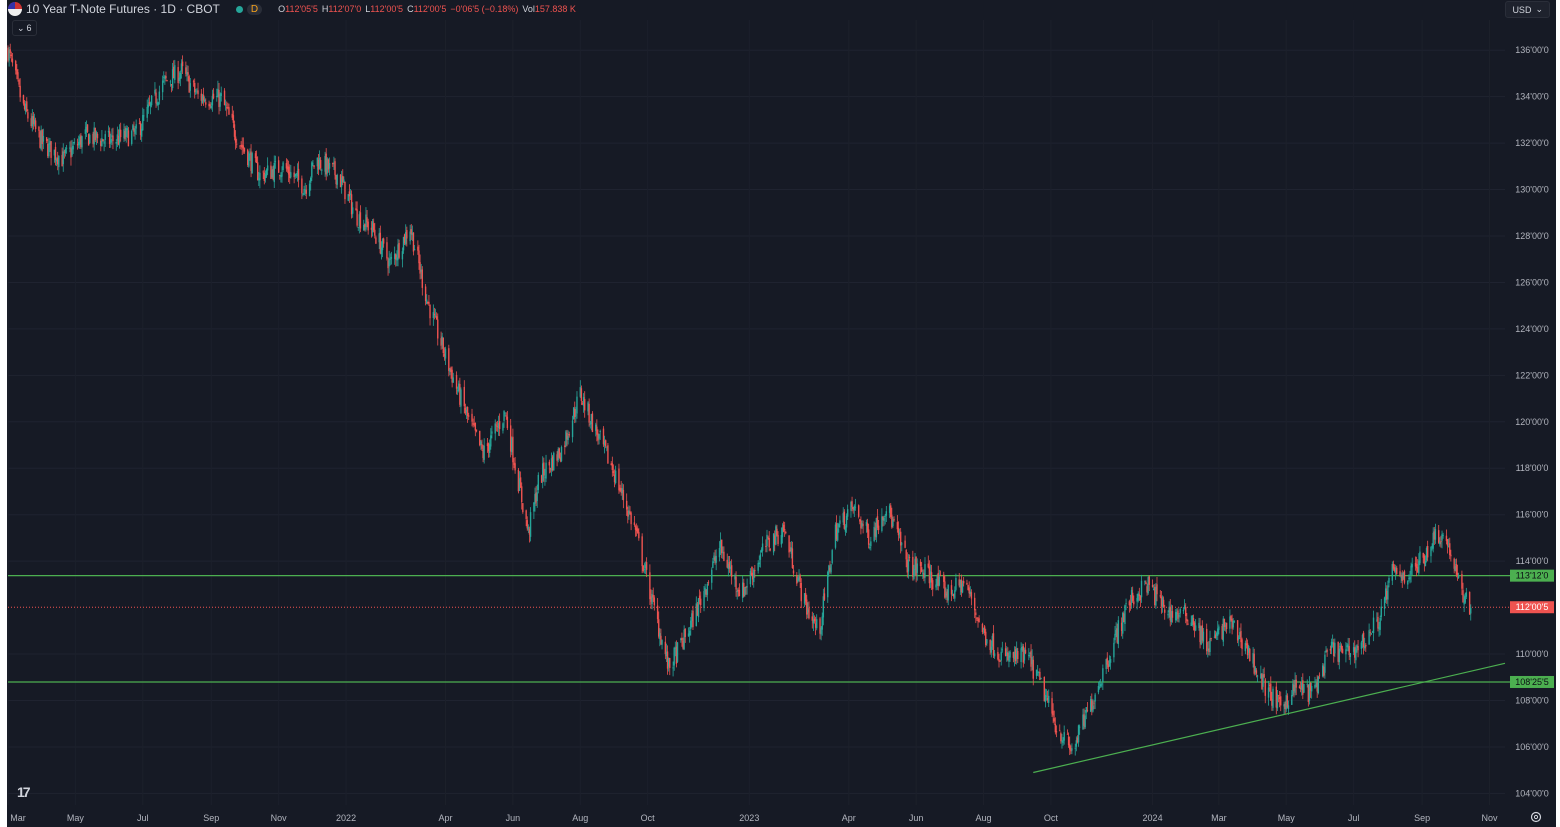 The image size is (1560, 827). Describe the element at coordinates (1153, 818) in the screenshot. I see `x-tick-label: 2024` at that location.